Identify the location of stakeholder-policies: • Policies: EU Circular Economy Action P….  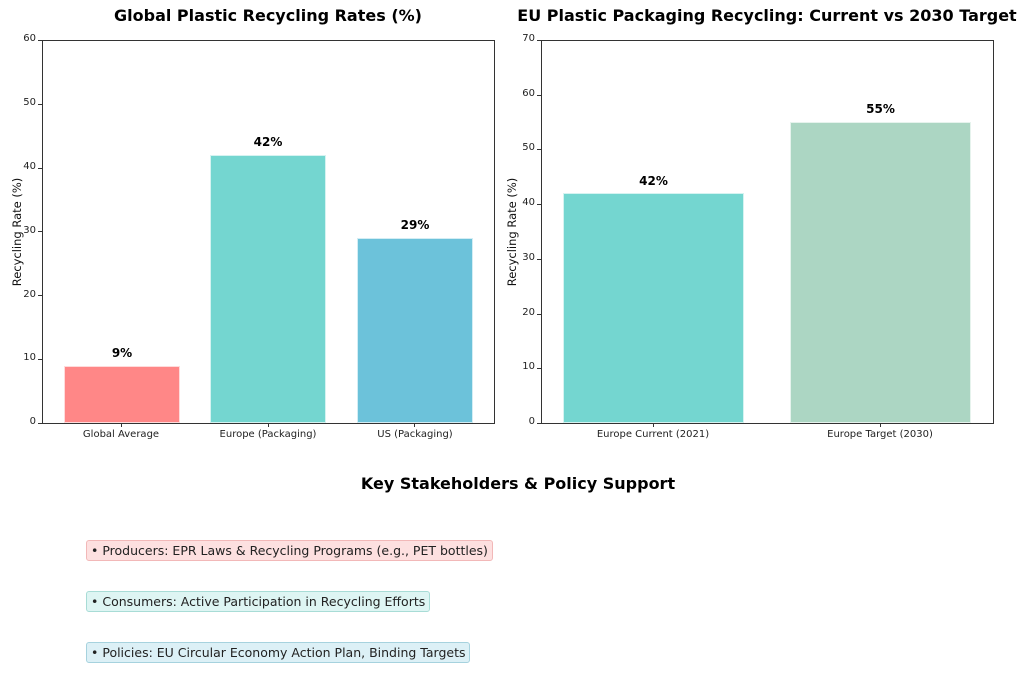
(278, 652).